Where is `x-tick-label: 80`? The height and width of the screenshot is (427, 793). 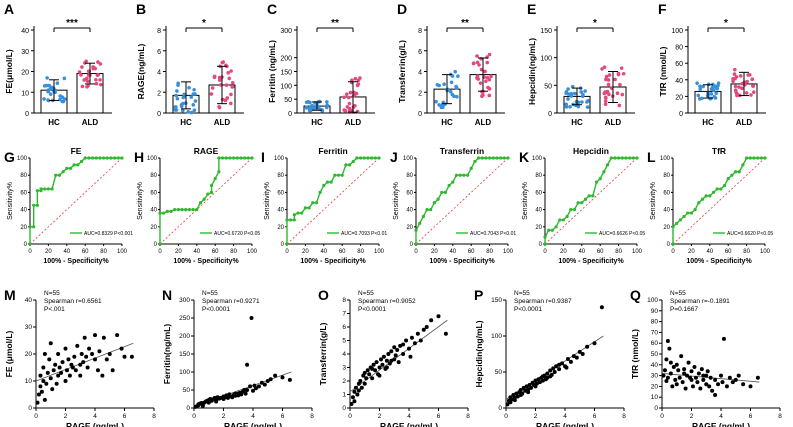
x-tick-label: 80 is located at coordinates (103, 252).